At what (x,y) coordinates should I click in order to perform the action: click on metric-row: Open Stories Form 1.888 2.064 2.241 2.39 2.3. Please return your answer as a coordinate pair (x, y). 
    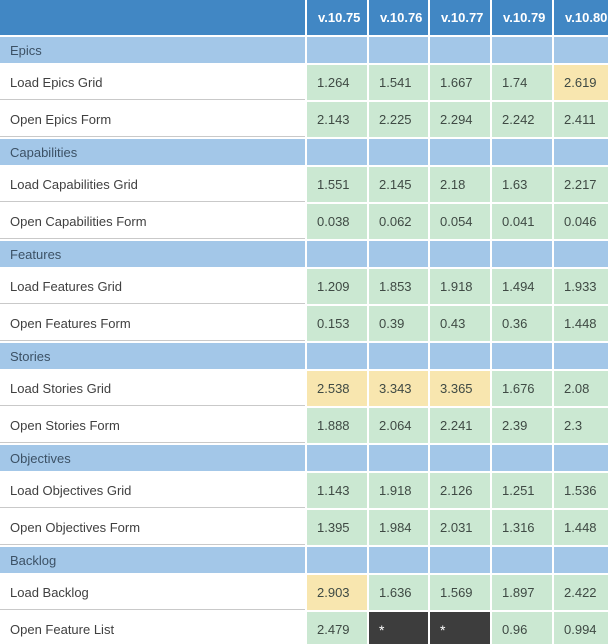
    Looking at the image, I should click on (304, 425).